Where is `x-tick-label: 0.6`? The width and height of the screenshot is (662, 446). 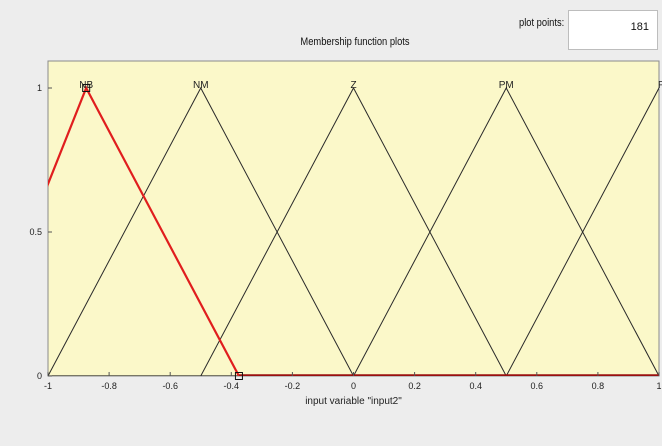
x-tick-label: 0.6 is located at coordinates (537, 386).